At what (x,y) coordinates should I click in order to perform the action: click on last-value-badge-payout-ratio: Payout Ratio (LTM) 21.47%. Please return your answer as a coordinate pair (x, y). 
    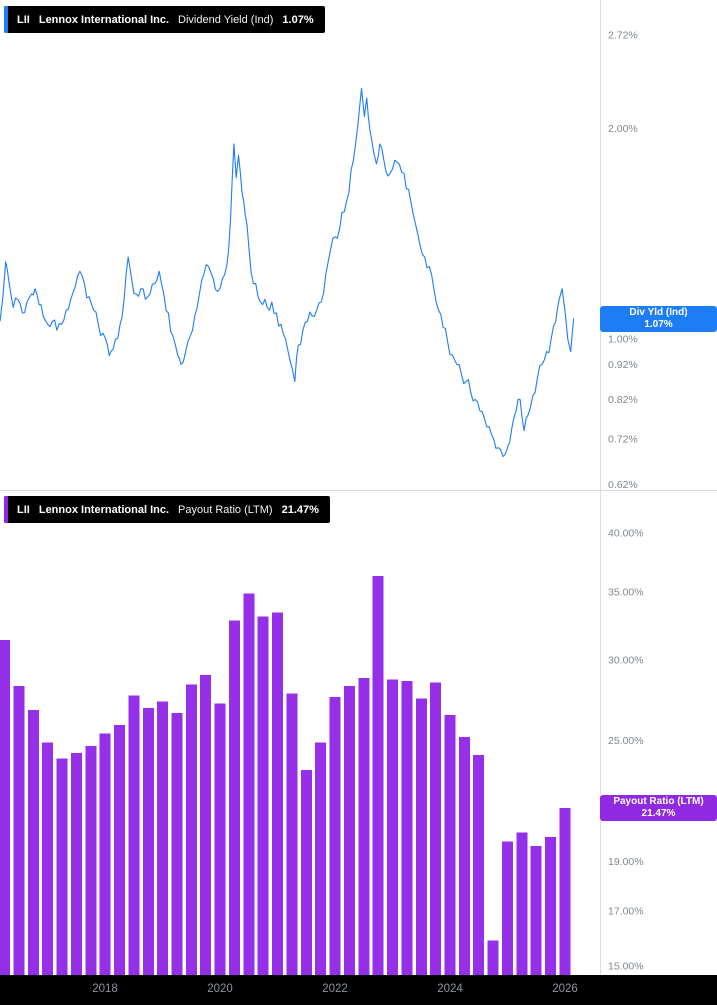
    Looking at the image, I should click on (658, 808).